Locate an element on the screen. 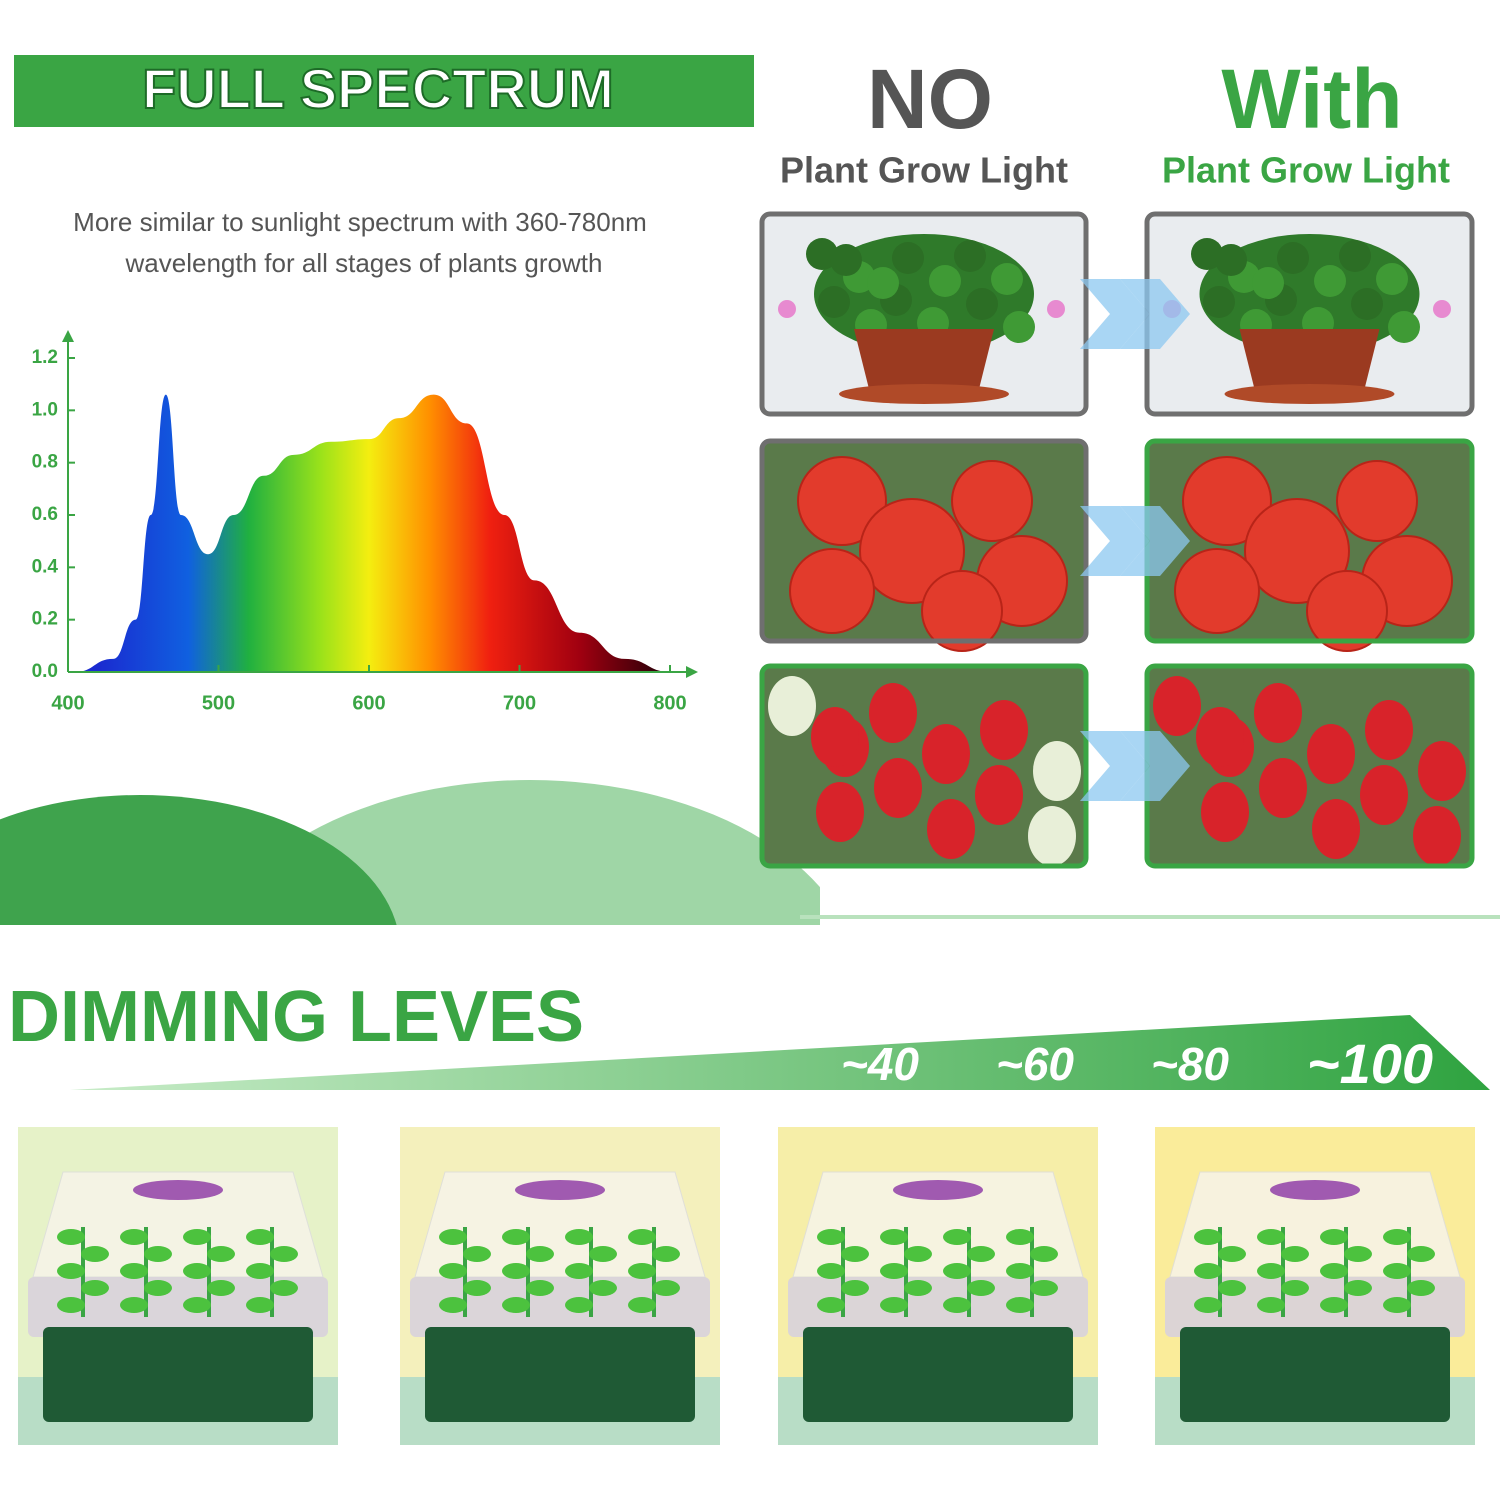 This screenshot has width=1500, height=1487. pot is located at coordinates (1309, 359).